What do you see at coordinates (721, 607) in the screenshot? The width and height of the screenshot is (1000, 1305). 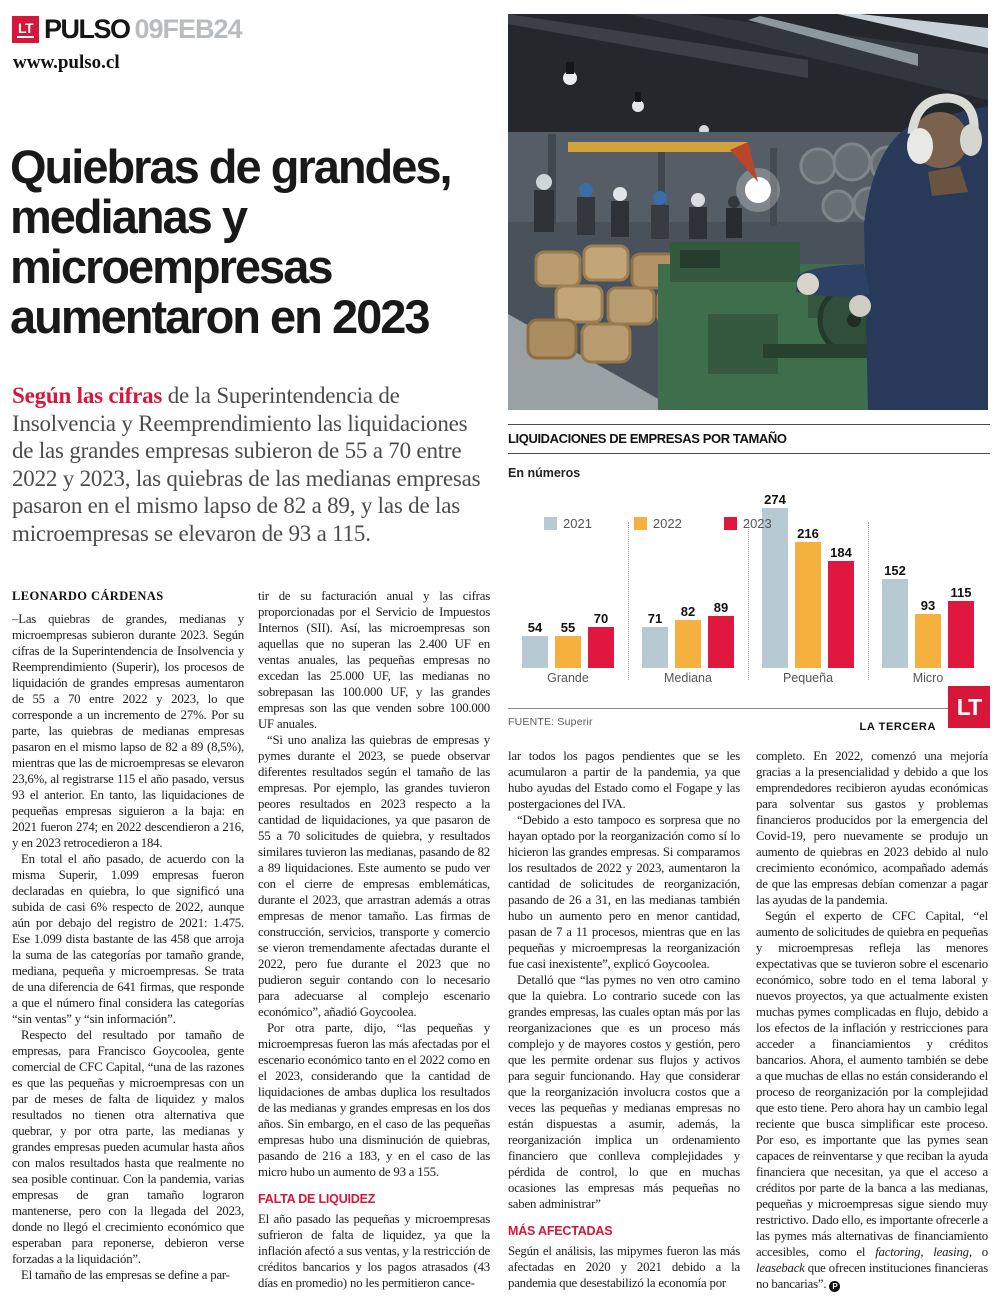 I see `bar-value-label: 89` at bounding box center [721, 607].